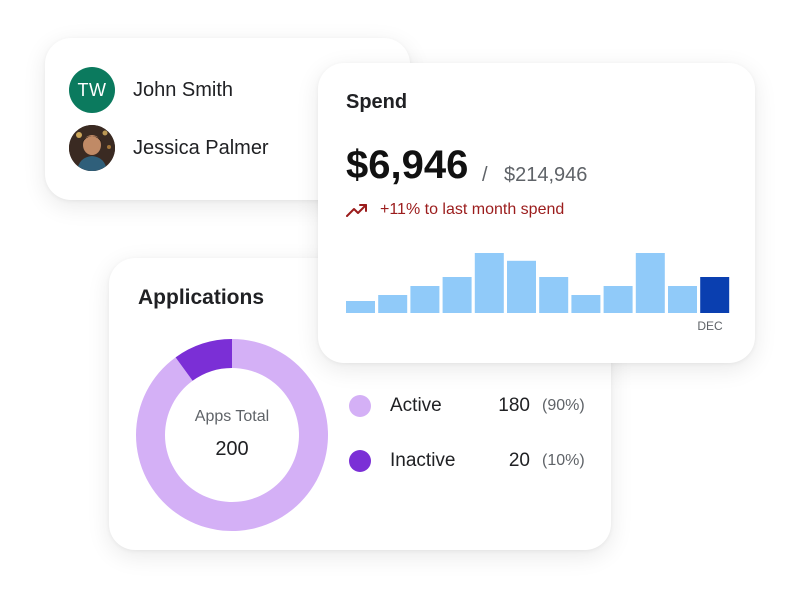  I want to click on applications-title: Applications, so click(201, 297).